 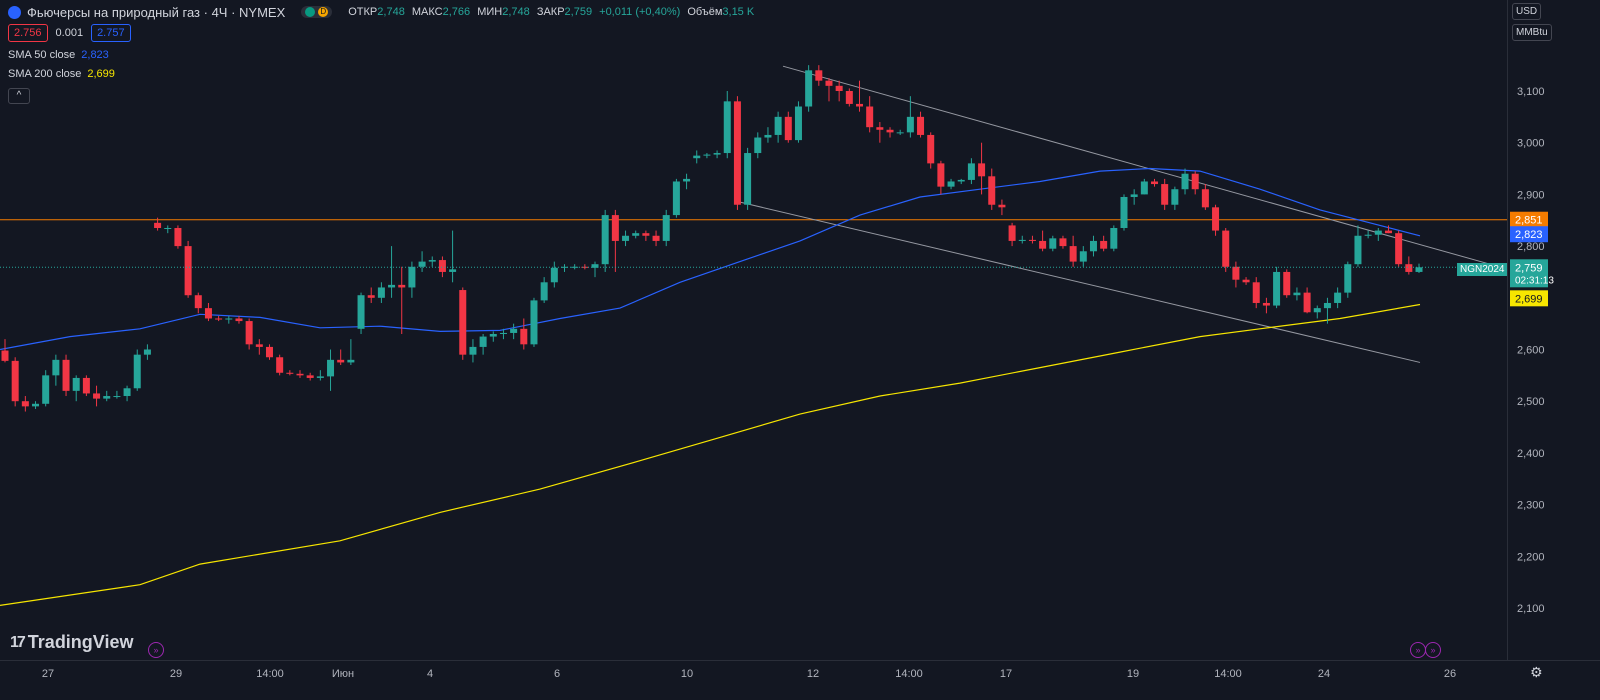 I want to click on x-tick-label: 19, so click(x=1133, y=674).